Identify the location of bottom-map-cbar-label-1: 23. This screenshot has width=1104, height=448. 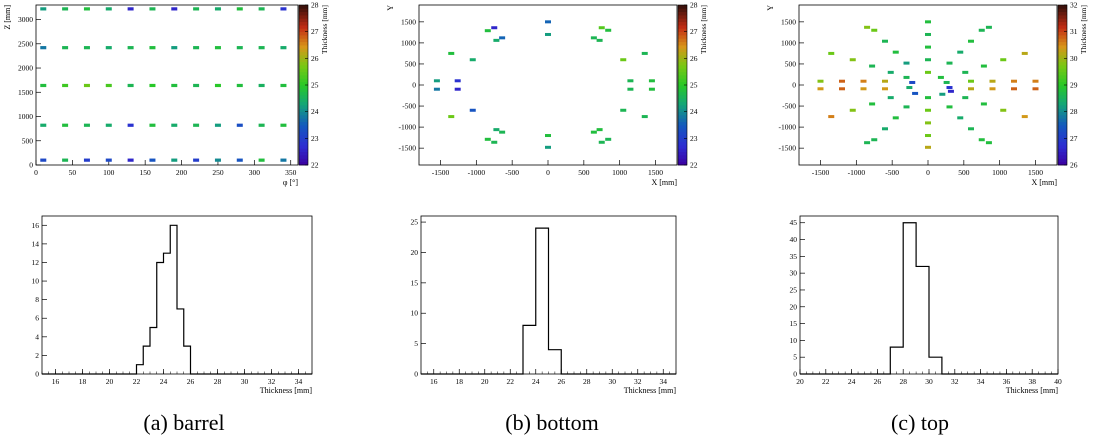
(694, 138).